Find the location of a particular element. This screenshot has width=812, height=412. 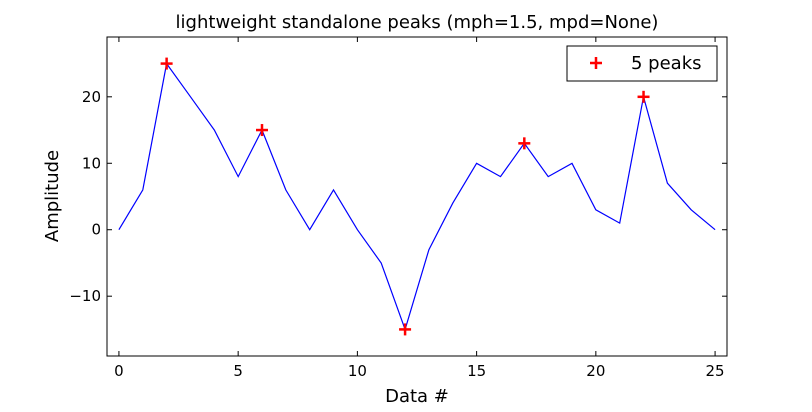

x-tick-label: 25 is located at coordinates (715, 371).